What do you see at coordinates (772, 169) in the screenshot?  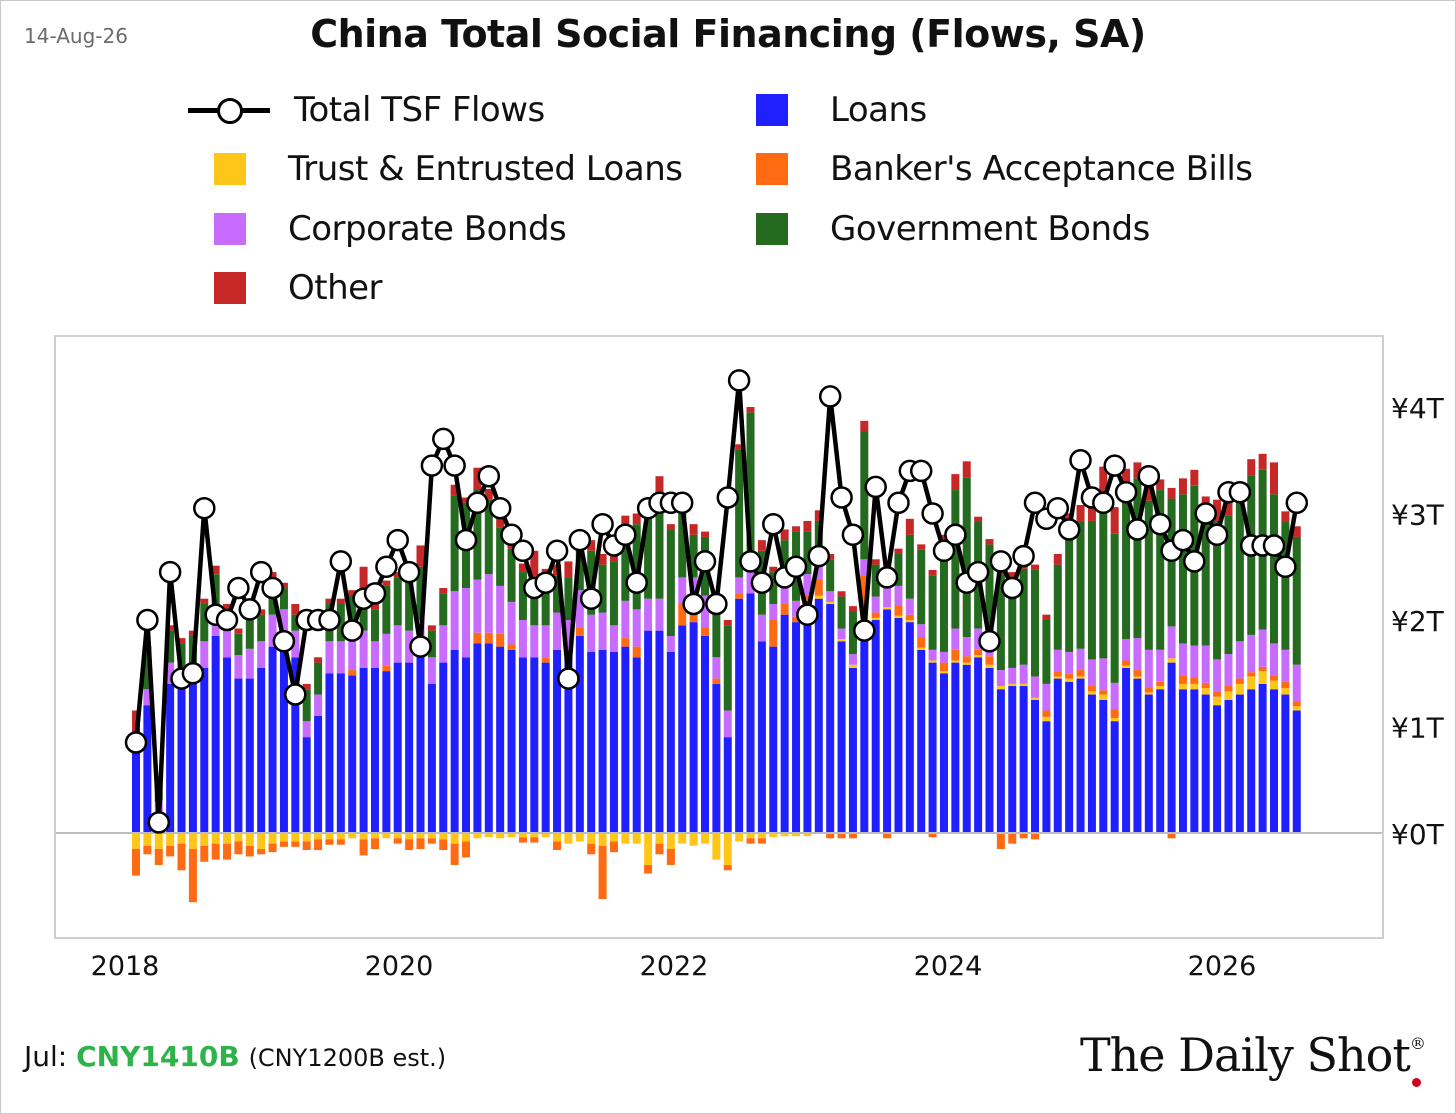 I see `legend-swatch` at bounding box center [772, 169].